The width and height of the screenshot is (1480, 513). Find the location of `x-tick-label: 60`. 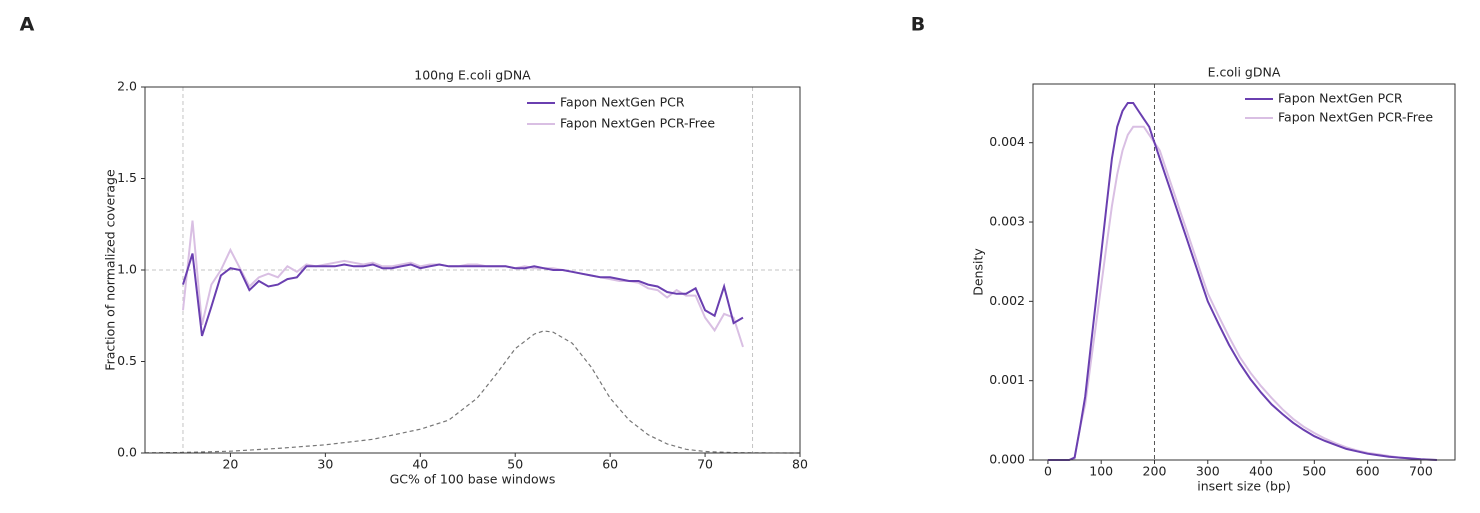

x-tick-label: 60 is located at coordinates (610, 464).